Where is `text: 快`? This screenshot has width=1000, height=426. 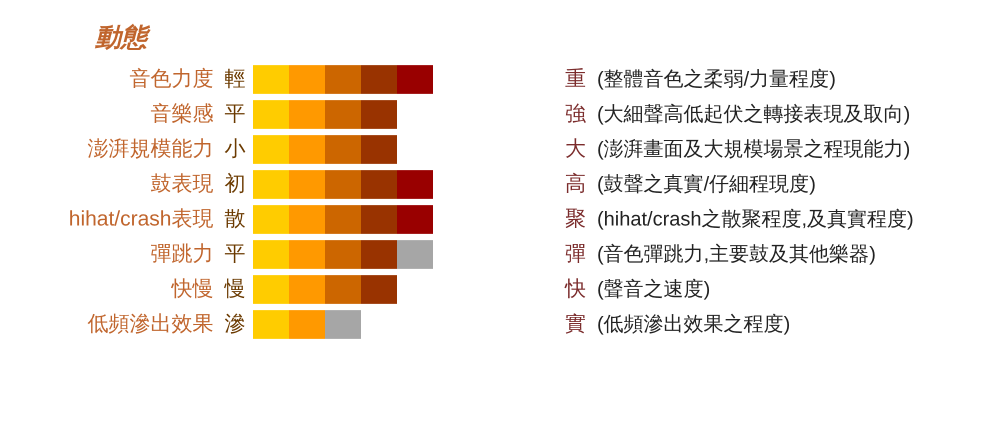 text: 快 is located at coordinates (575, 289).